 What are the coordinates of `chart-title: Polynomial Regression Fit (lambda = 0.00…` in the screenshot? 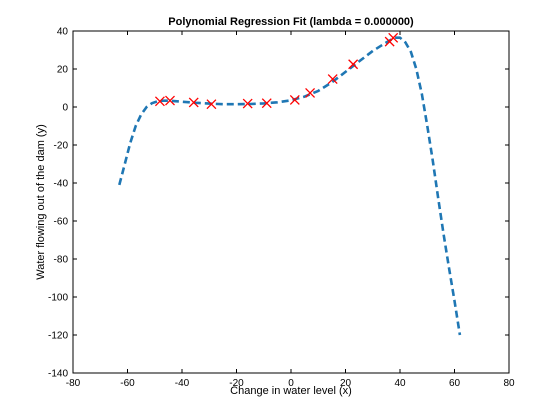 It's located at (291, 22).